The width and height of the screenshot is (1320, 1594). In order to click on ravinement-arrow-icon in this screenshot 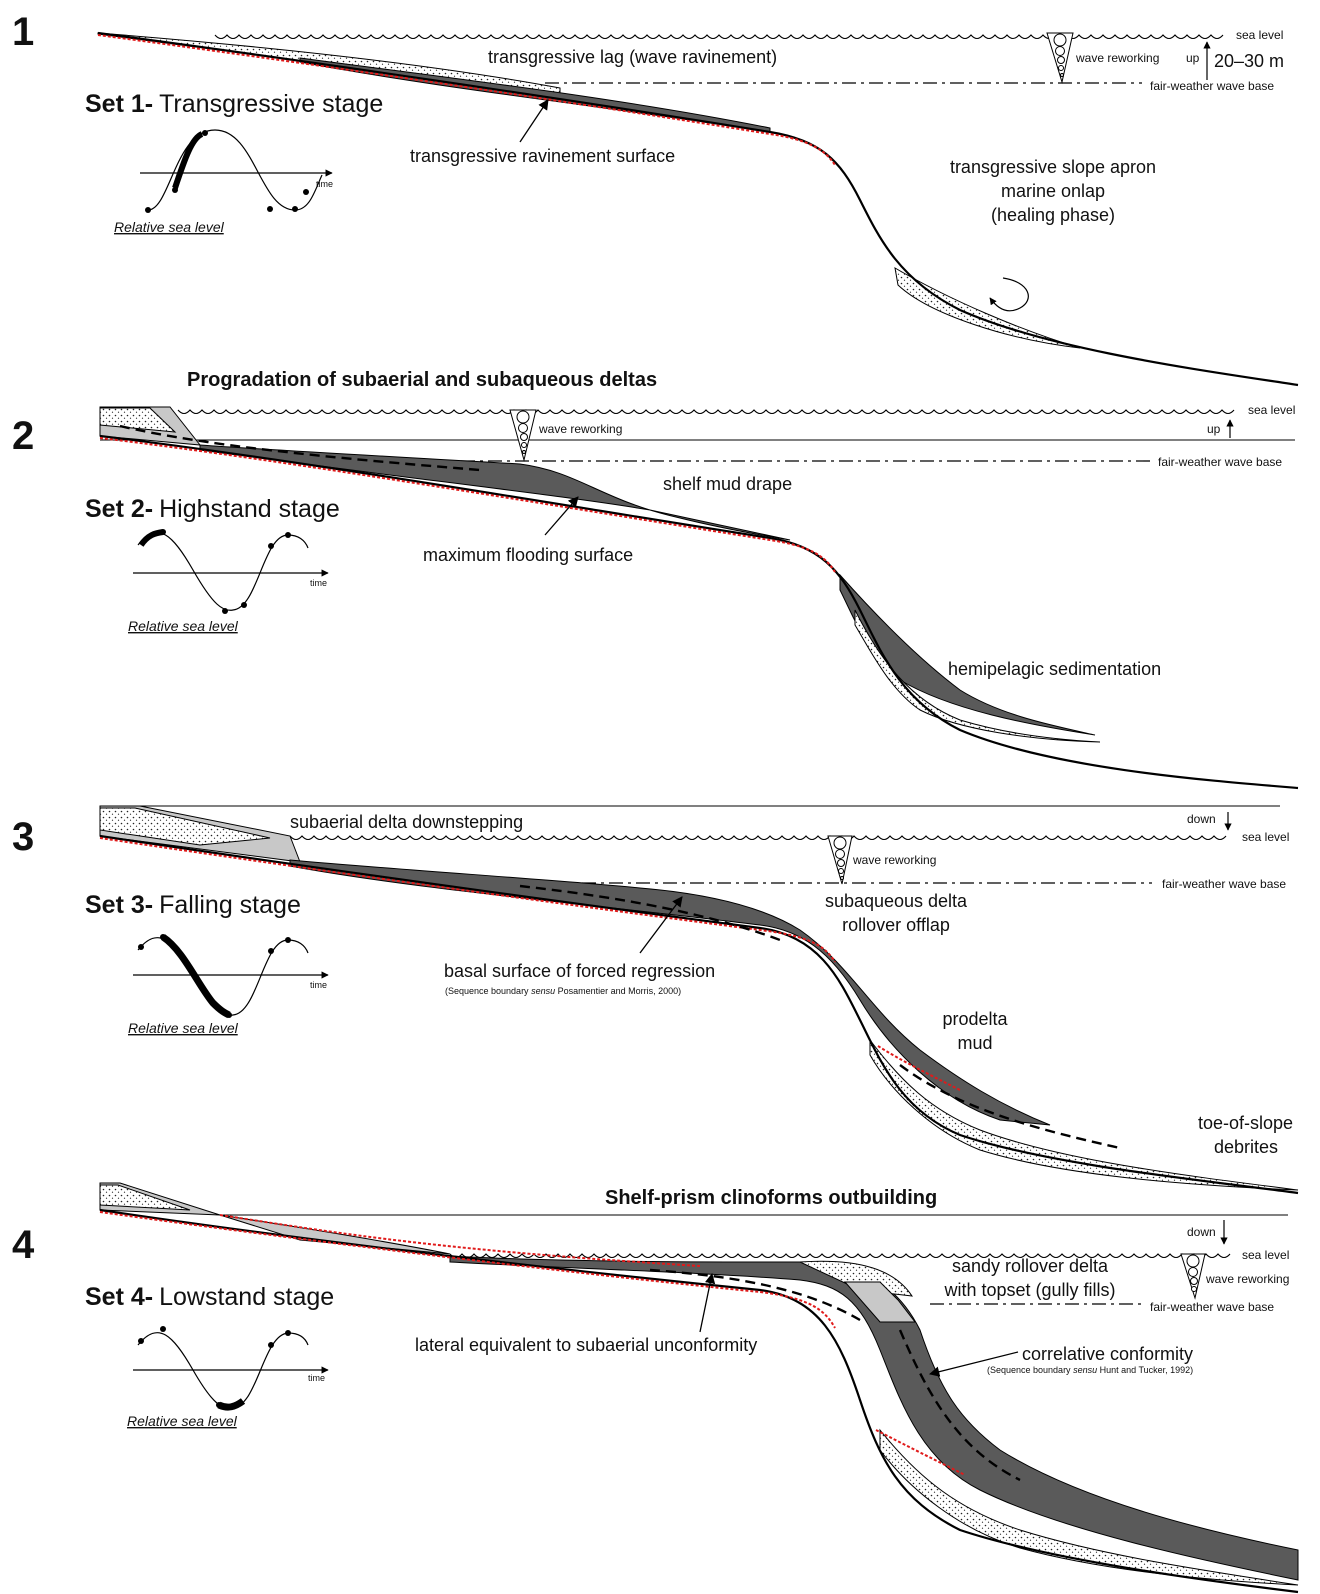, I will do `click(534, 121)`.